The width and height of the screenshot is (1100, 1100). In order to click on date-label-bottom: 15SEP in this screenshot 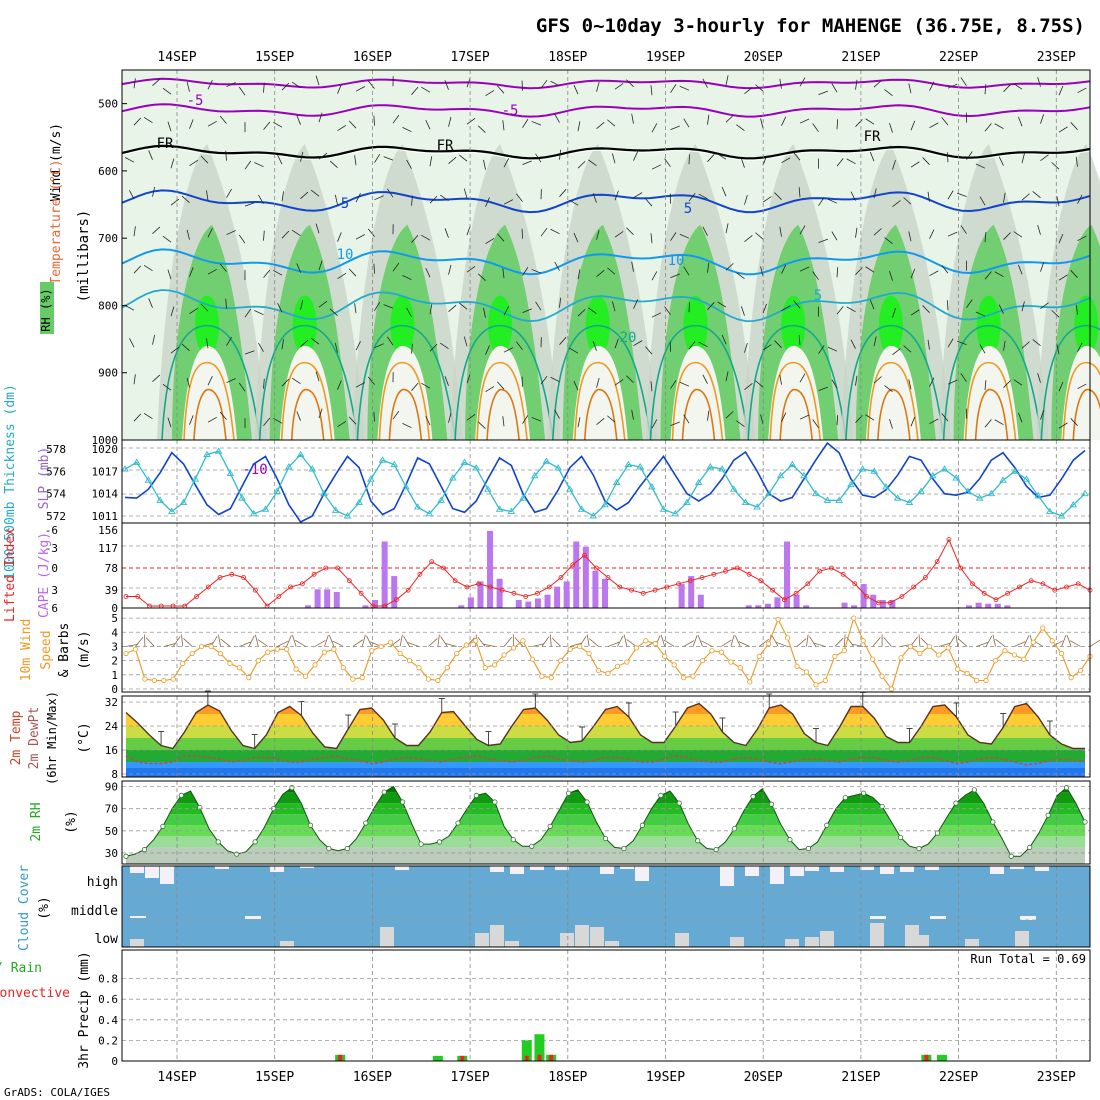, I will do `click(274, 1077)`.